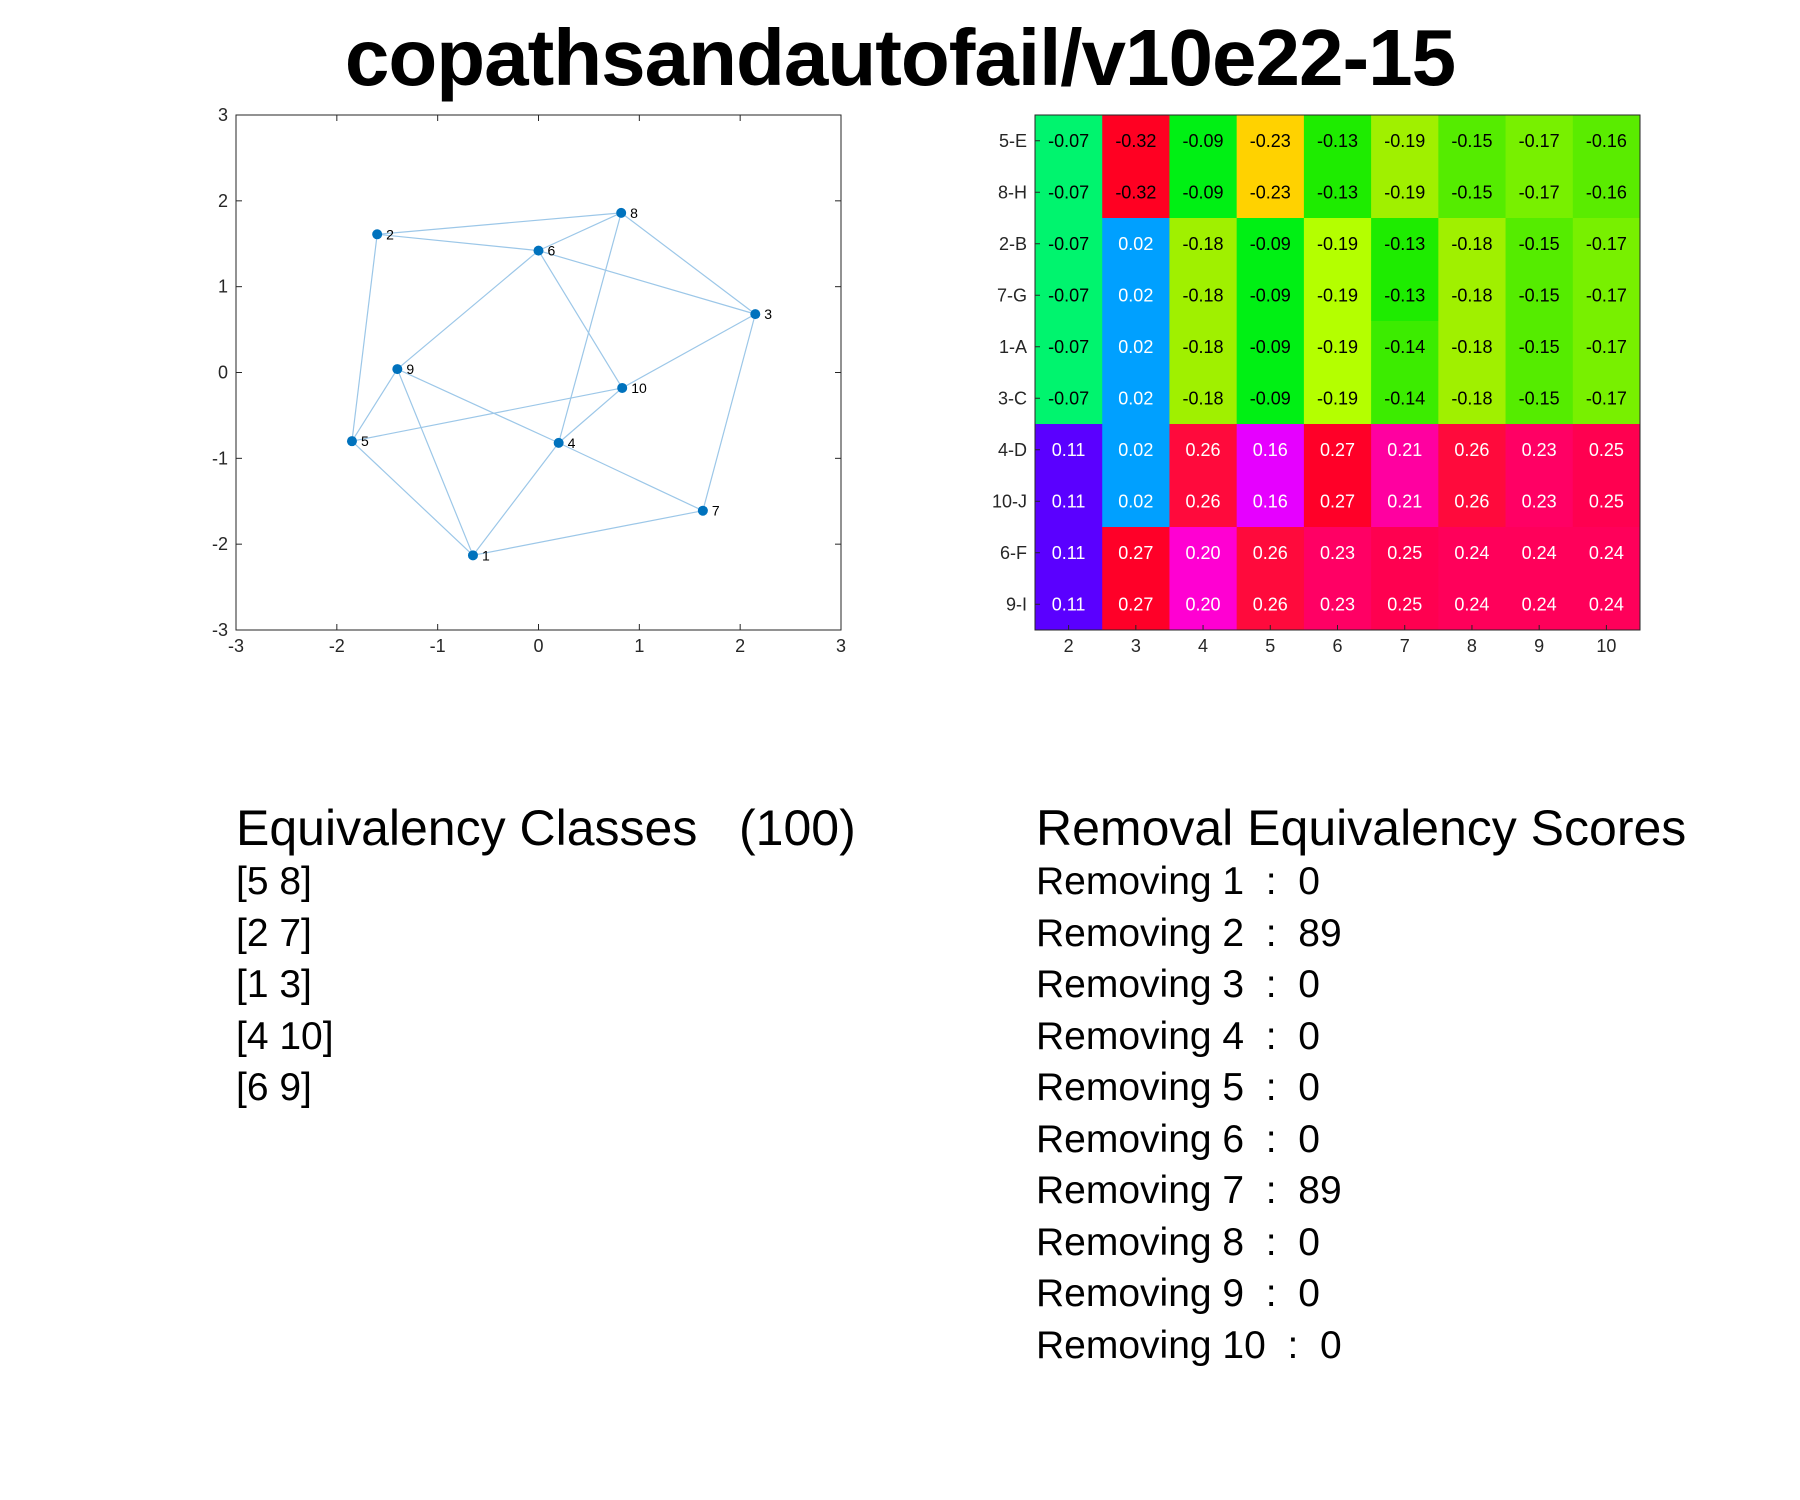 This screenshot has width=1800, height=1500. I want to click on cell-value-label: 0.23, so click(1337, 553).